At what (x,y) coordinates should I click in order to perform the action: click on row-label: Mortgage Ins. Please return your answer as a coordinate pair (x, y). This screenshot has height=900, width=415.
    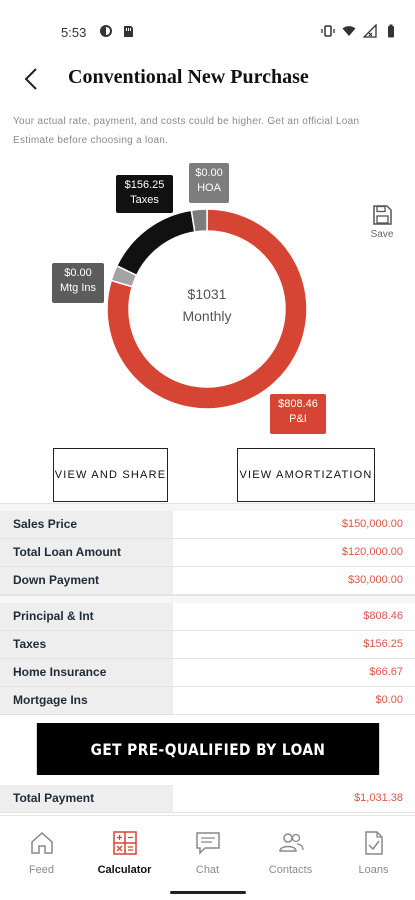
    Looking at the image, I should click on (86, 700).